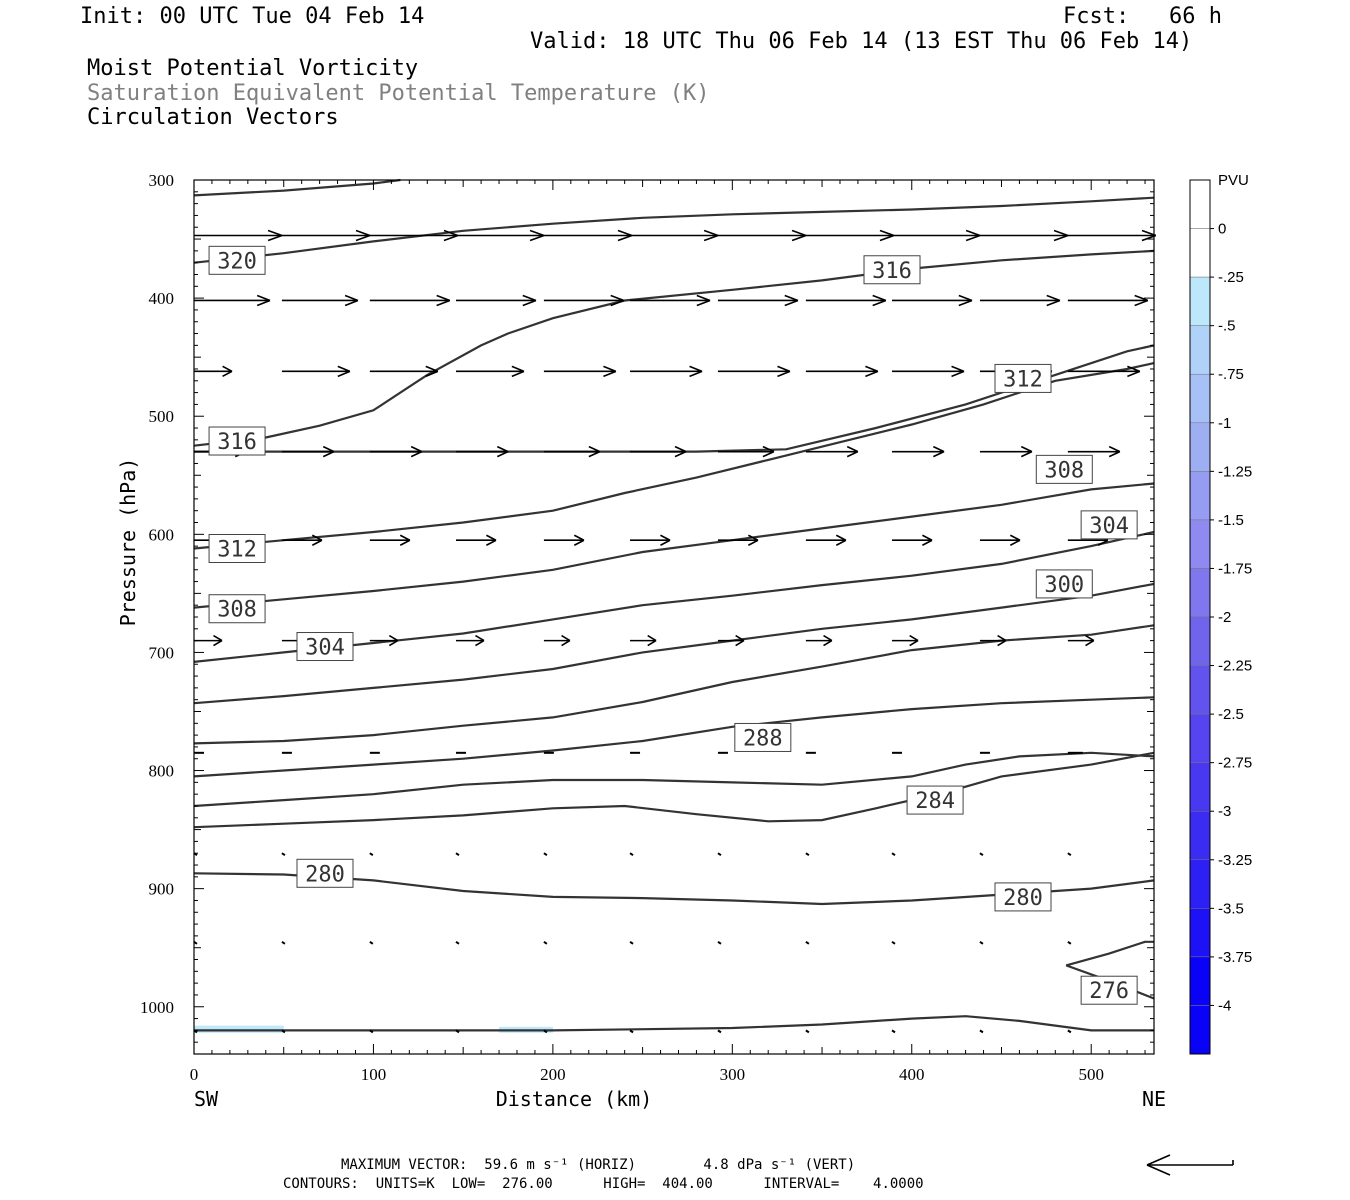 The height and width of the screenshot is (1200, 1350). What do you see at coordinates (1224, 811) in the screenshot?
I see `colorbar-label: -3` at bounding box center [1224, 811].